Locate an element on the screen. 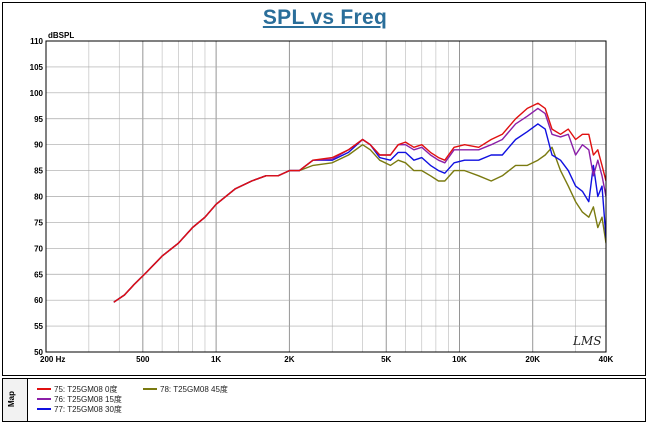  legend-item: 76: T25GM08 15度 is located at coordinates (79, 399).